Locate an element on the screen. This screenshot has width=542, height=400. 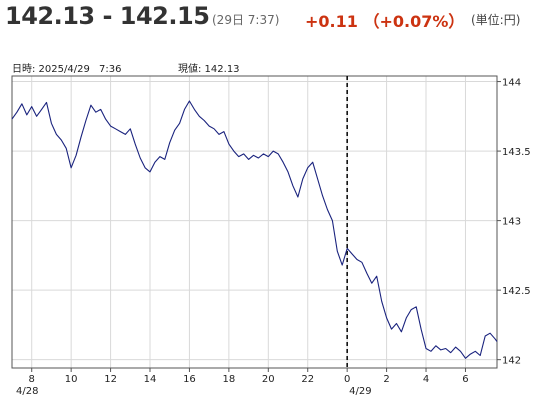
unit-label: (単位:円) is located at coordinates (496, 20).